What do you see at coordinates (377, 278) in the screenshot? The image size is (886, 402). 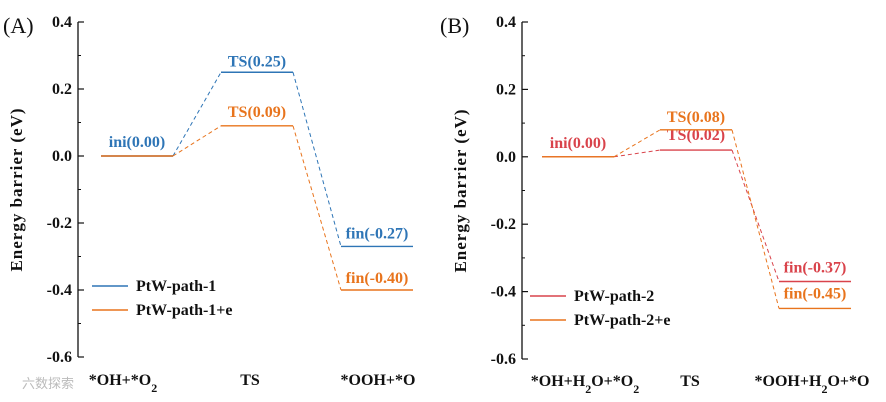 I see `data-label: fin(-0.40)` at bounding box center [377, 278].